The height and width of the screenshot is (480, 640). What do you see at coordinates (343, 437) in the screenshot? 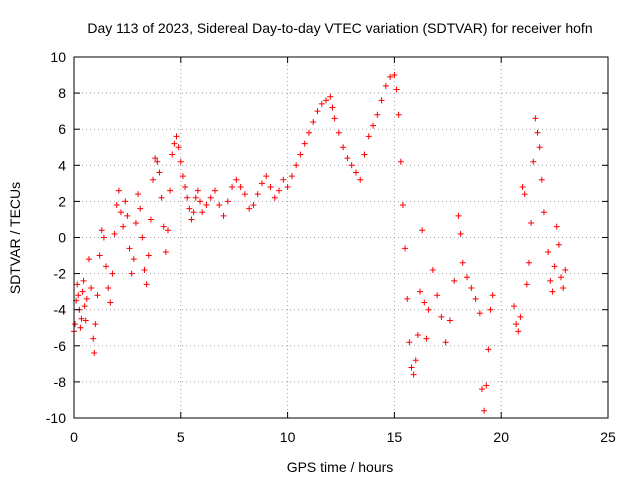
I see `x-tick-labels: 0 5 10 15 20 25` at bounding box center [343, 437].